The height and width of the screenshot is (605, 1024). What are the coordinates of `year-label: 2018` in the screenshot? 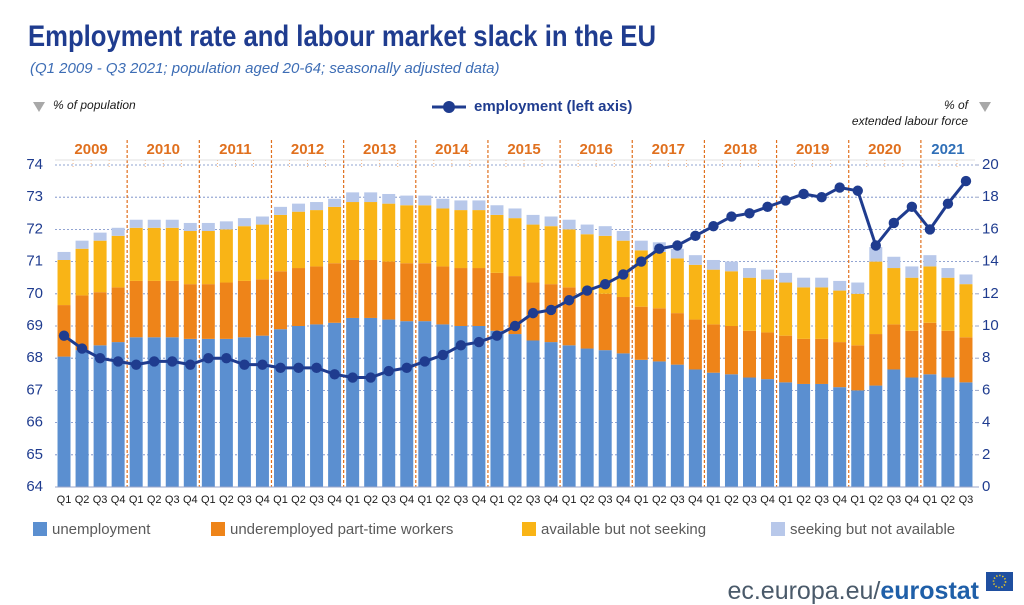 It's located at (740, 149).